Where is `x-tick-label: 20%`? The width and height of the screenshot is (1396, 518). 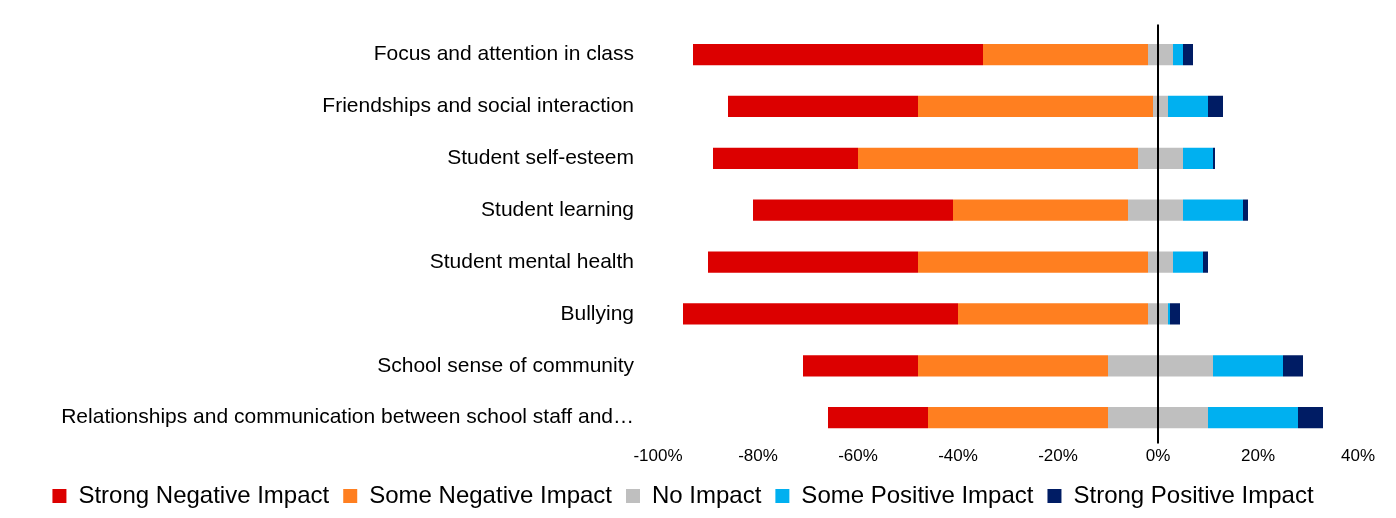
x-tick-label: 20% is located at coordinates (1258, 456).